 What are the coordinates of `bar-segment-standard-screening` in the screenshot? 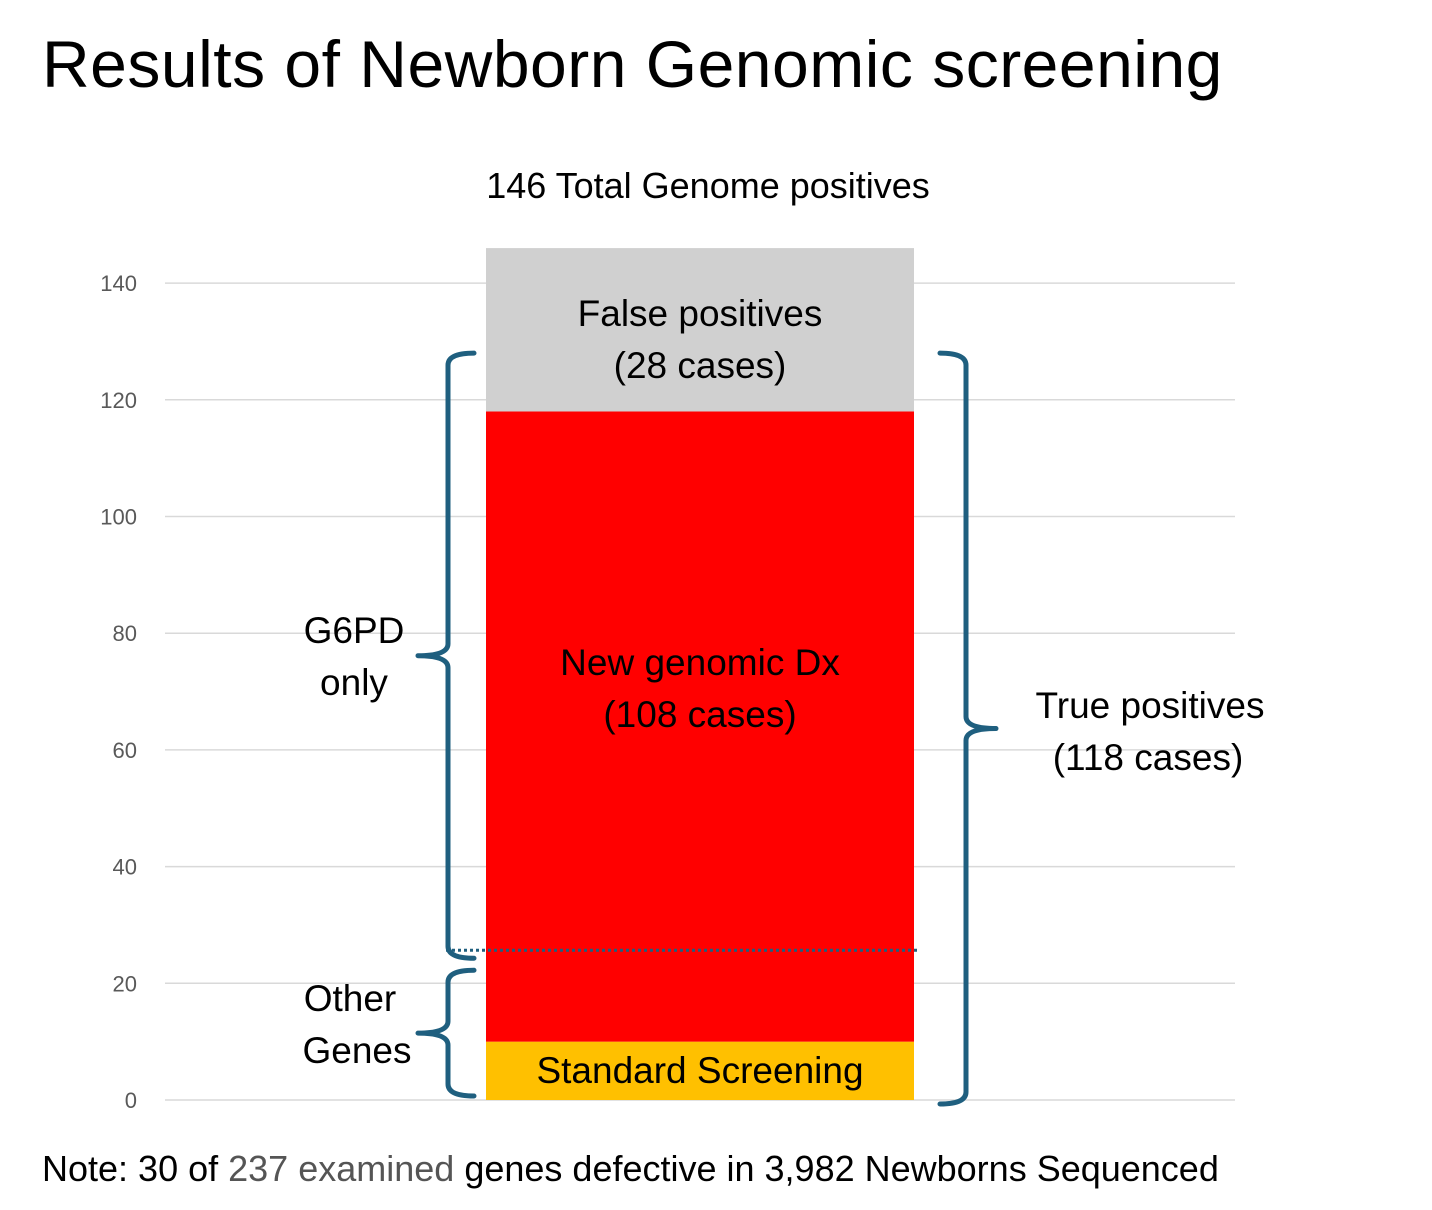 It's located at (700, 1070).